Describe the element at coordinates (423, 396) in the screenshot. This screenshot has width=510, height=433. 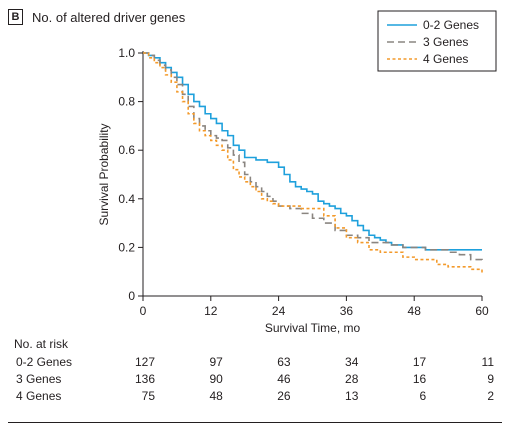
I see `risk-cell: 6` at that location.